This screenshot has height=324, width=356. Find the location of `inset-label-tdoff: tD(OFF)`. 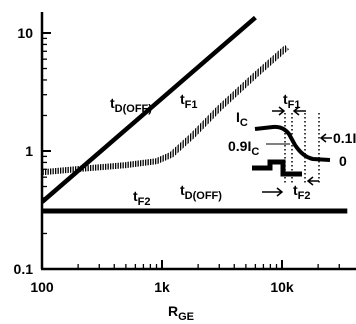

inset-label-tdoff: tD(OFF) is located at coordinates (201, 192).